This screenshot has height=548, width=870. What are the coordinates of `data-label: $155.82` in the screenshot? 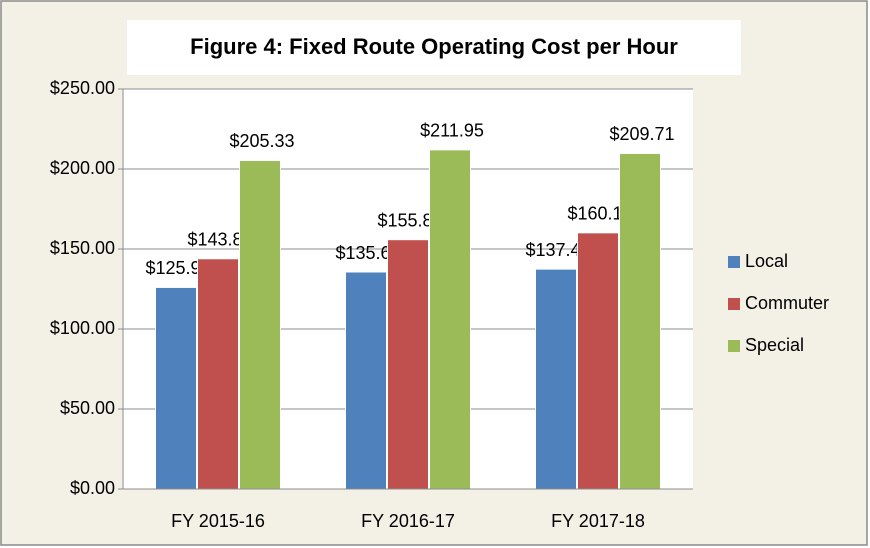 It's located at (409, 220).